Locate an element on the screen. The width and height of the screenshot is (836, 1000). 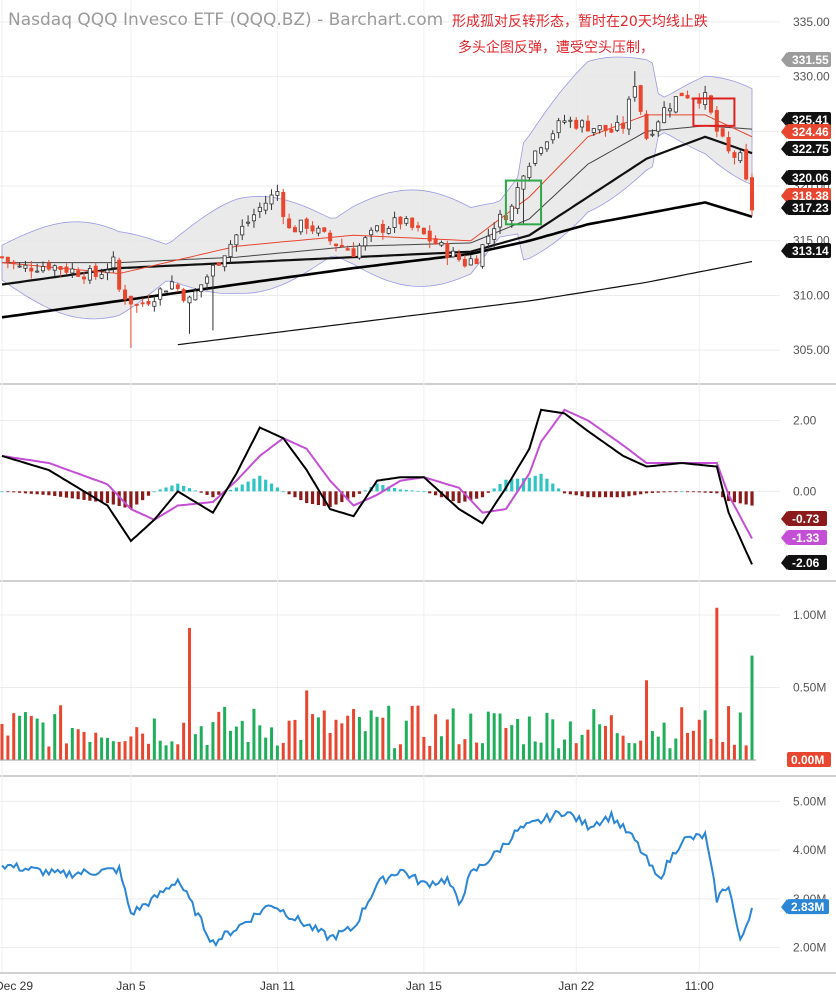
avg-volume-tag: 2.83M is located at coordinates (805, 907).